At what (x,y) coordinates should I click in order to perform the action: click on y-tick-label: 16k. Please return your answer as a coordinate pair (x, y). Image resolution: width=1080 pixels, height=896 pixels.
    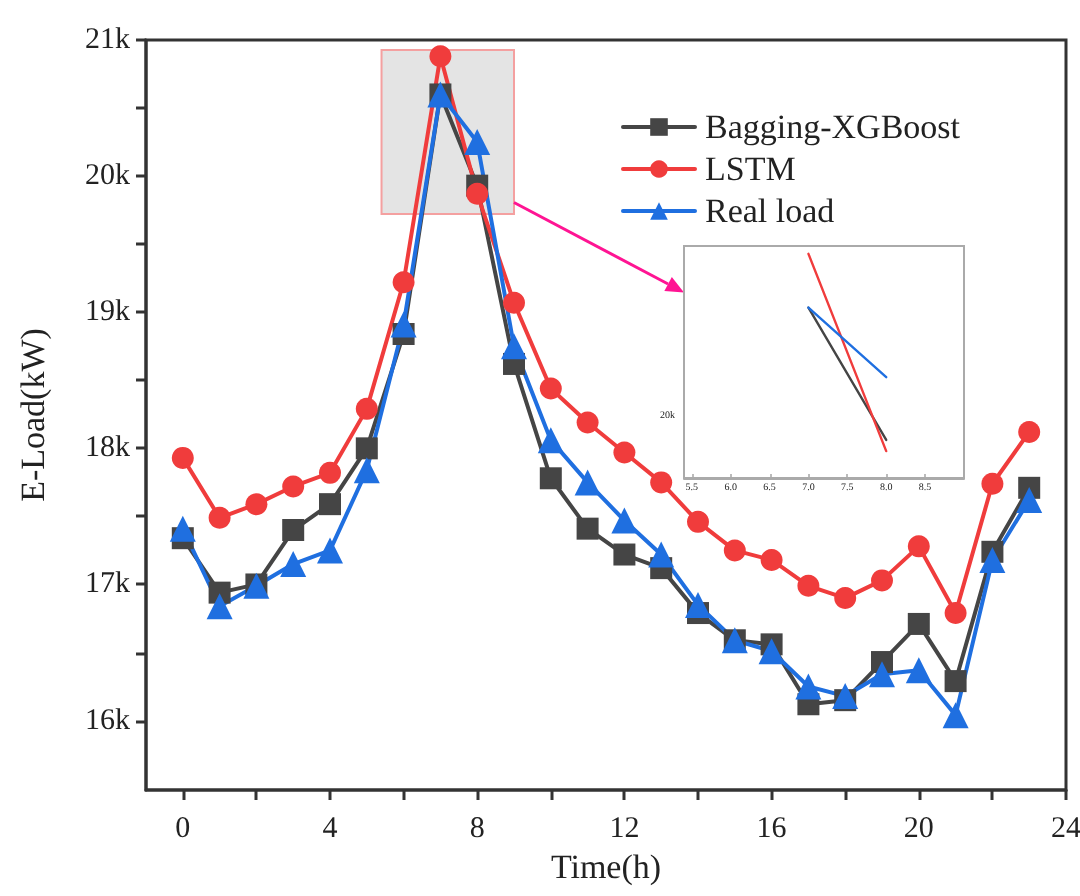
    Looking at the image, I should click on (108, 720).